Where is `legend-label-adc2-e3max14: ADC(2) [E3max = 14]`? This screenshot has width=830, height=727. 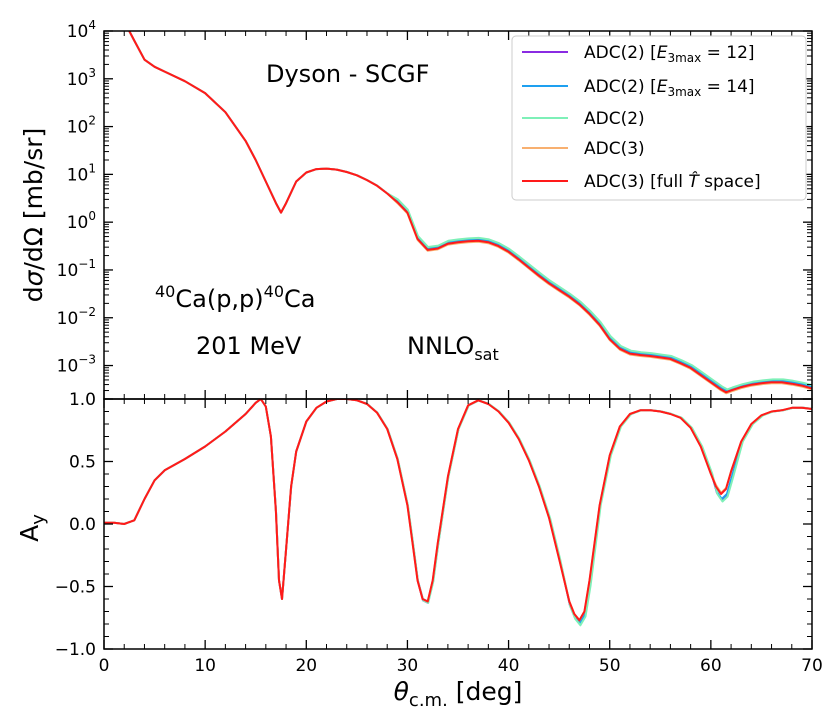
legend-label-adc2-e3max14: ADC(2) [E3max = 14] is located at coordinates (669, 88).